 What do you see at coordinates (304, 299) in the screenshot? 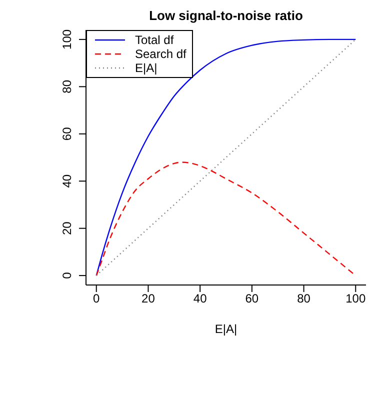
I see `x-tick-label: 80` at bounding box center [304, 299].